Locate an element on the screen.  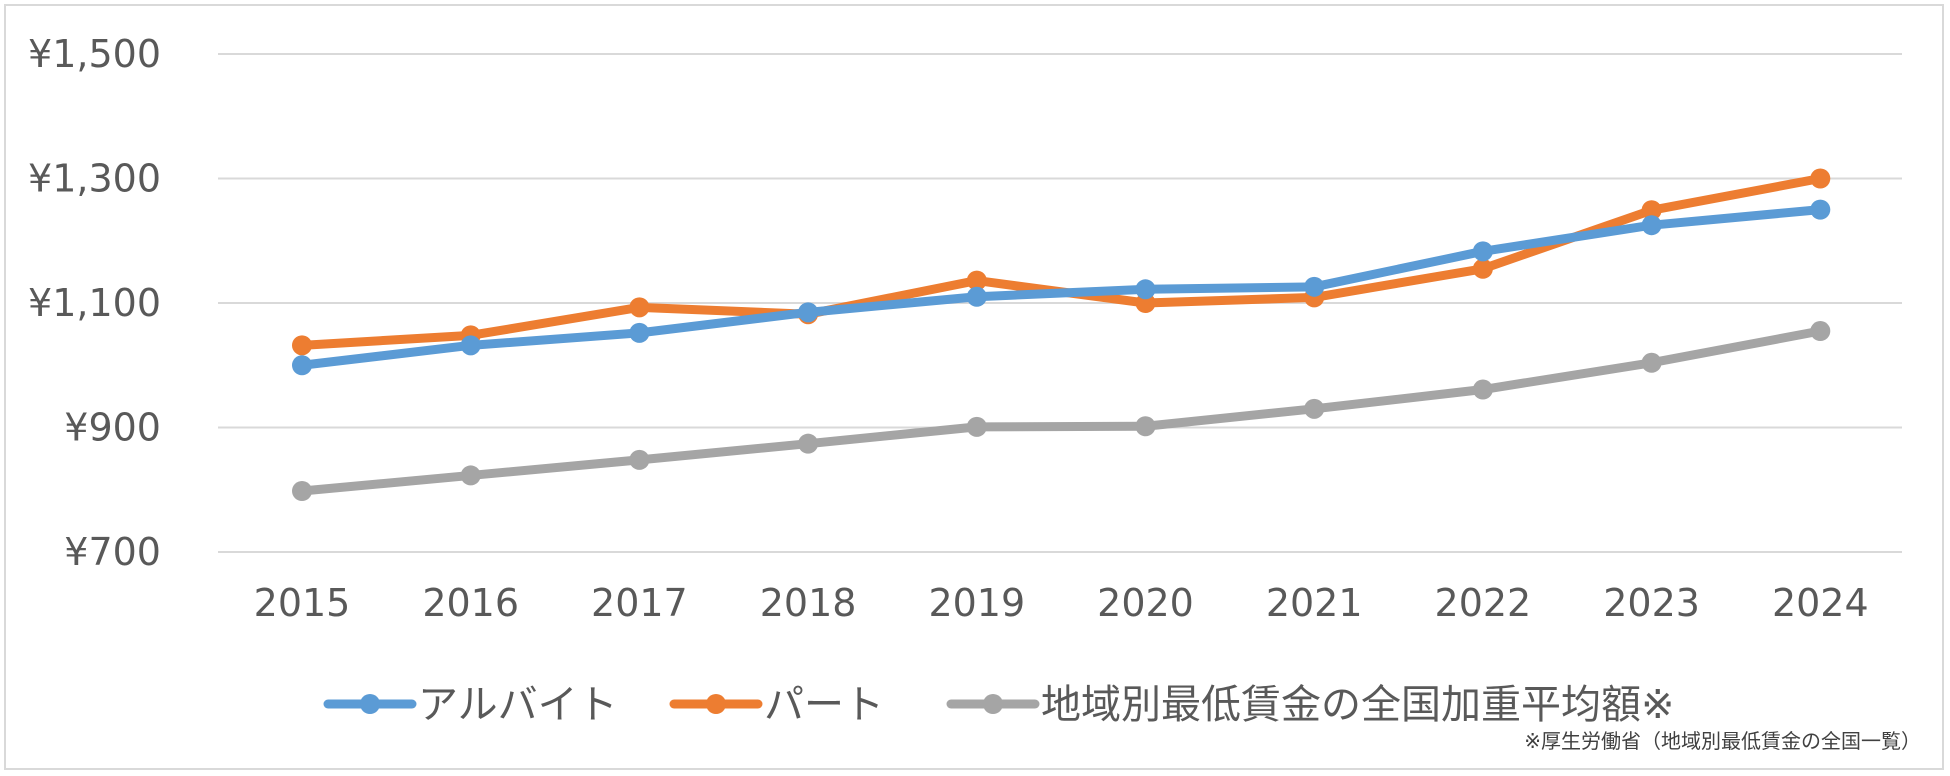
x-axis-ticks: 2015 2016 2017 2018 2019 2020 2021 2022 2023 2024 is located at coordinates (1061, 603).